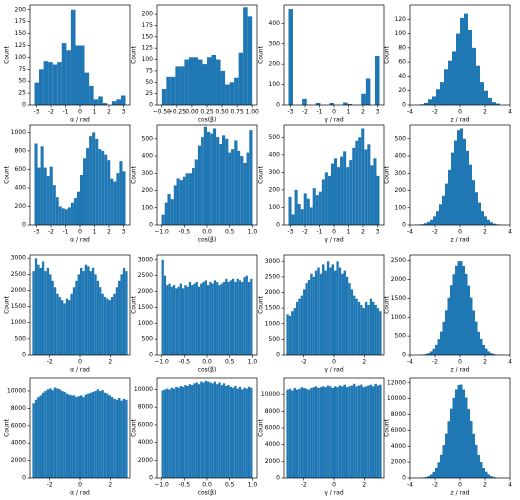 The width and height of the screenshot is (520, 500). Describe the element at coordinates (145, 424) in the screenshot. I see `y-tick-label: 6000` at that location.